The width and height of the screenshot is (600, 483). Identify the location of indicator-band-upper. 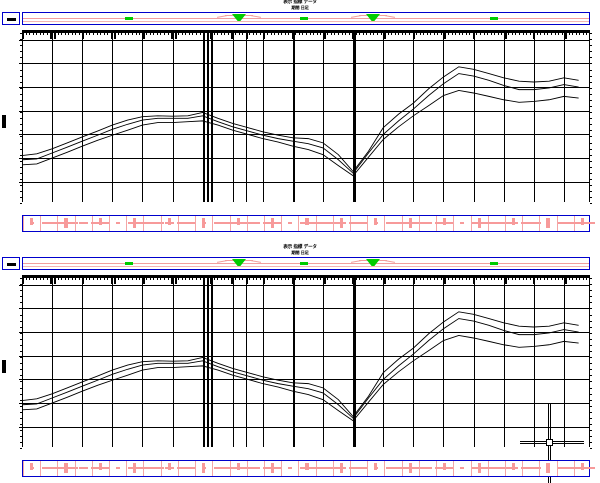
(306, 18).